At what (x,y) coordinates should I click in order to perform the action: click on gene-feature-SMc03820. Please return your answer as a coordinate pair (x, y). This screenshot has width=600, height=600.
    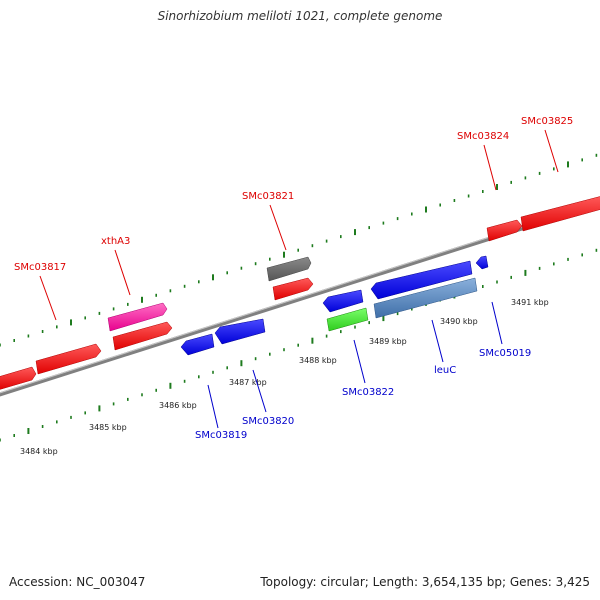
    Looking at the image, I should click on (240, 331).